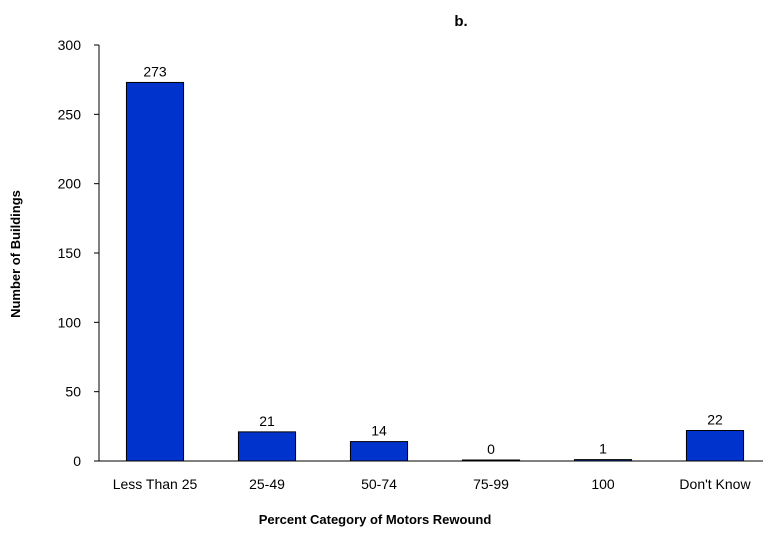  What do you see at coordinates (491, 449) in the screenshot?
I see `data-label: 0` at bounding box center [491, 449].